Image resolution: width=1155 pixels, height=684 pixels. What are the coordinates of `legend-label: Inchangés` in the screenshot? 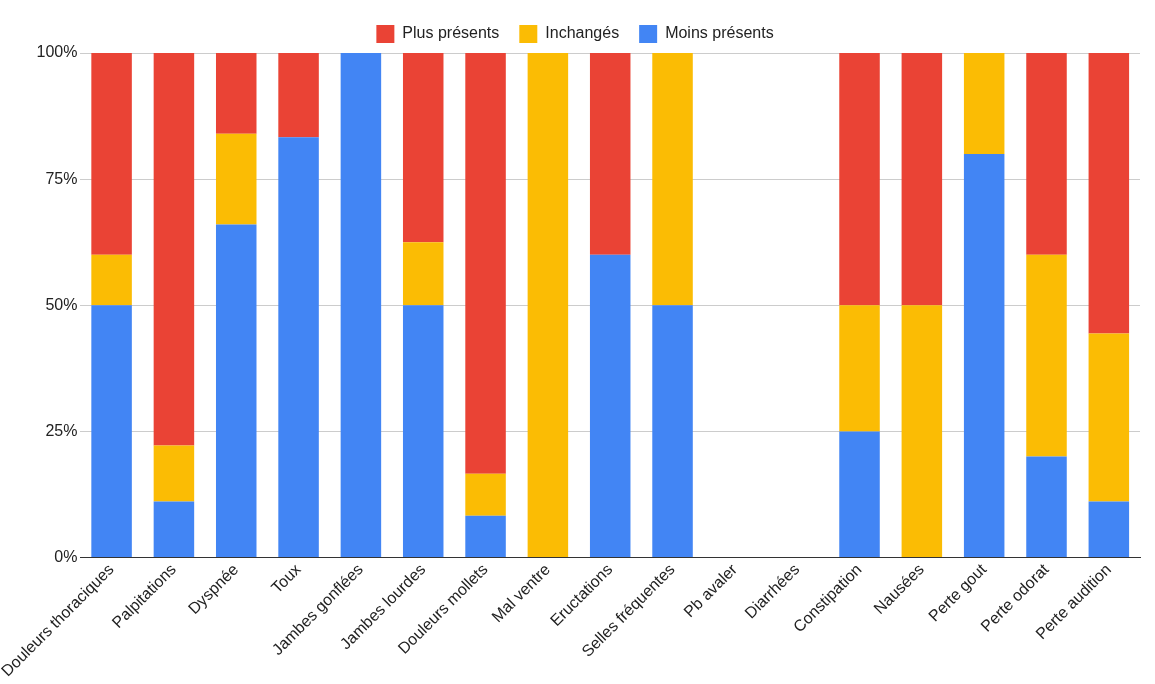 It's located at (582, 33).